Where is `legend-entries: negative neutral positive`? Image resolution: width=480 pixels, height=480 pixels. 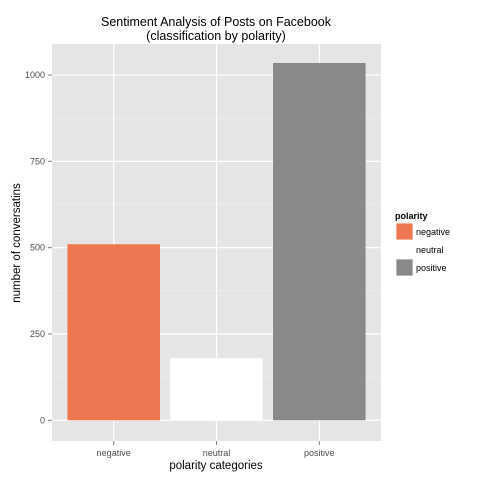 legend-entries: negative neutral positive is located at coordinates (422, 249).